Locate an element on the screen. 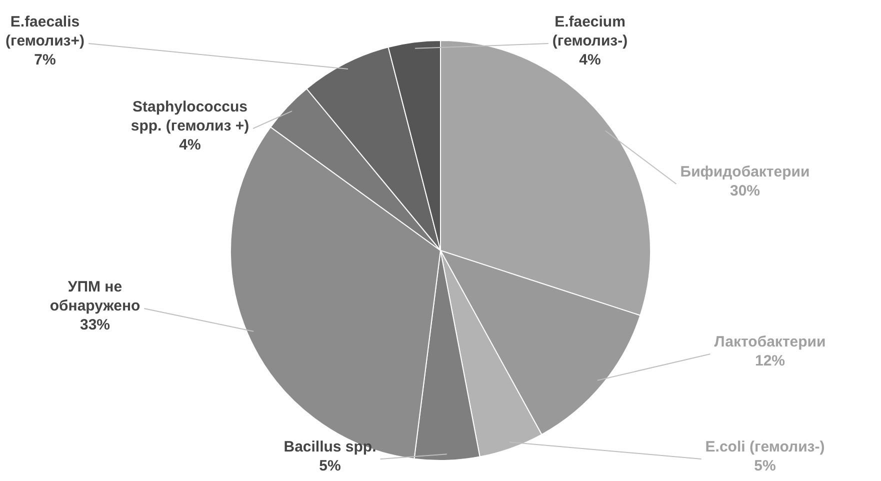  data-label: 30% is located at coordinates (745, 191).